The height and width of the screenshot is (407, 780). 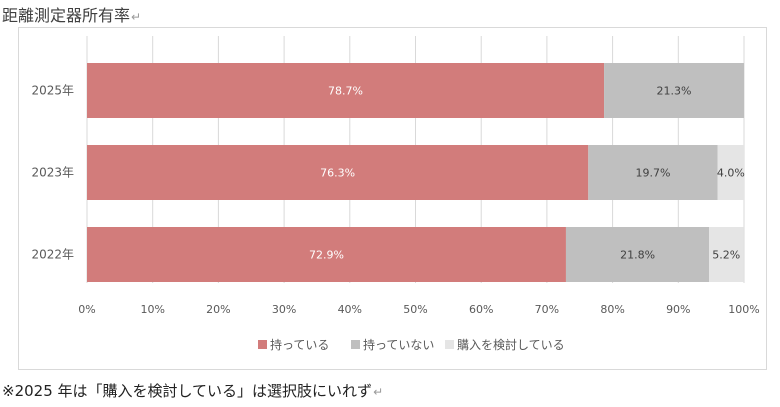 I want to click on y-category-label: 2025年, so click(x=52, y=91).